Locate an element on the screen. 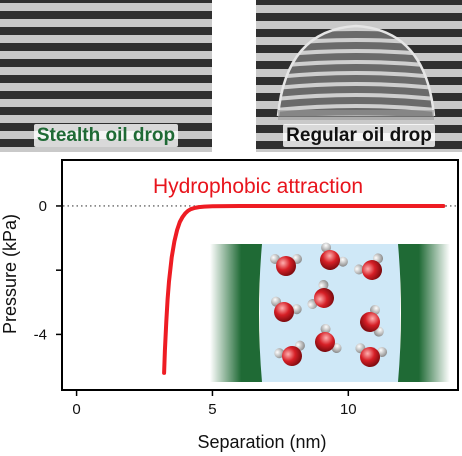 The height and width of the screenshot is (456, 462). droplet-base is located at coordinates (356, 115).